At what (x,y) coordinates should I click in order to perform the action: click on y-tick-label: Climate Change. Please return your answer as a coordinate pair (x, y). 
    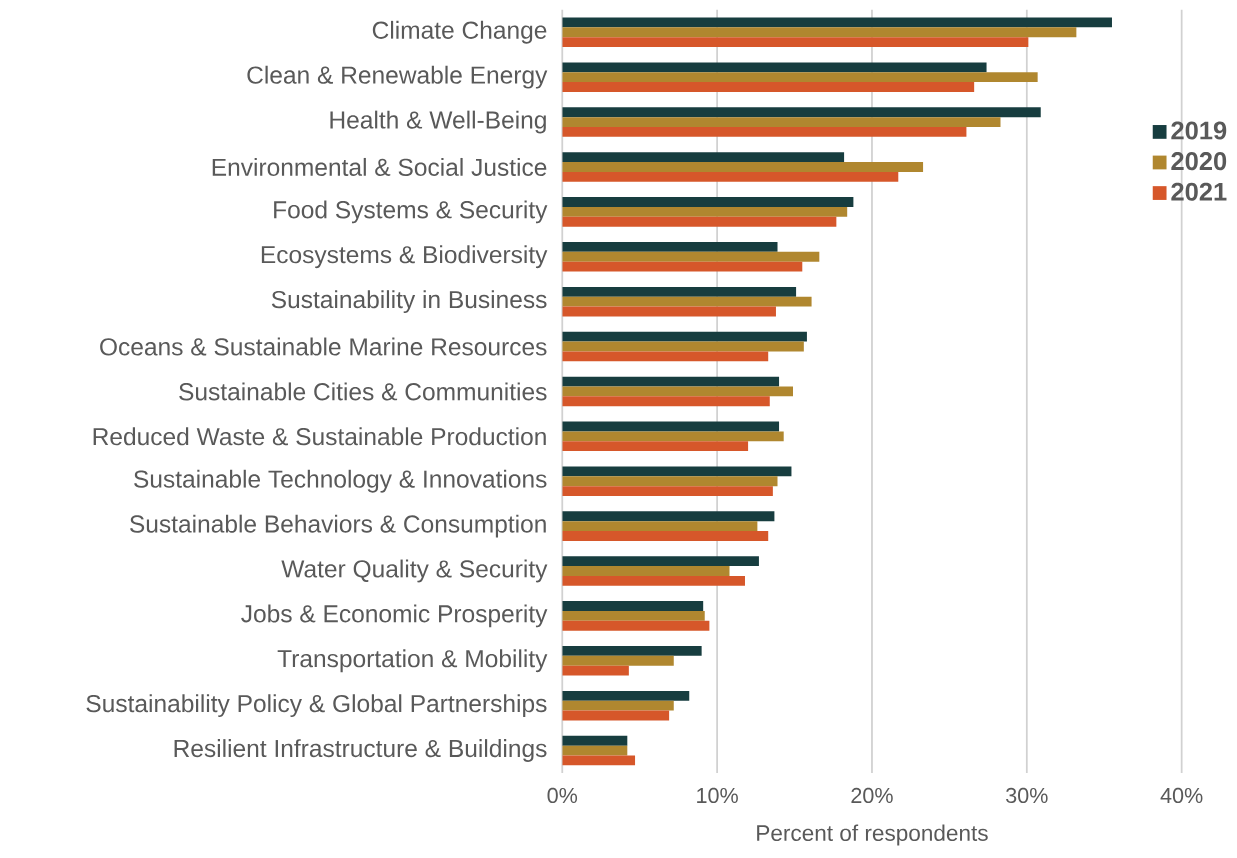
    Looking at the image, I should click on (459, 32).